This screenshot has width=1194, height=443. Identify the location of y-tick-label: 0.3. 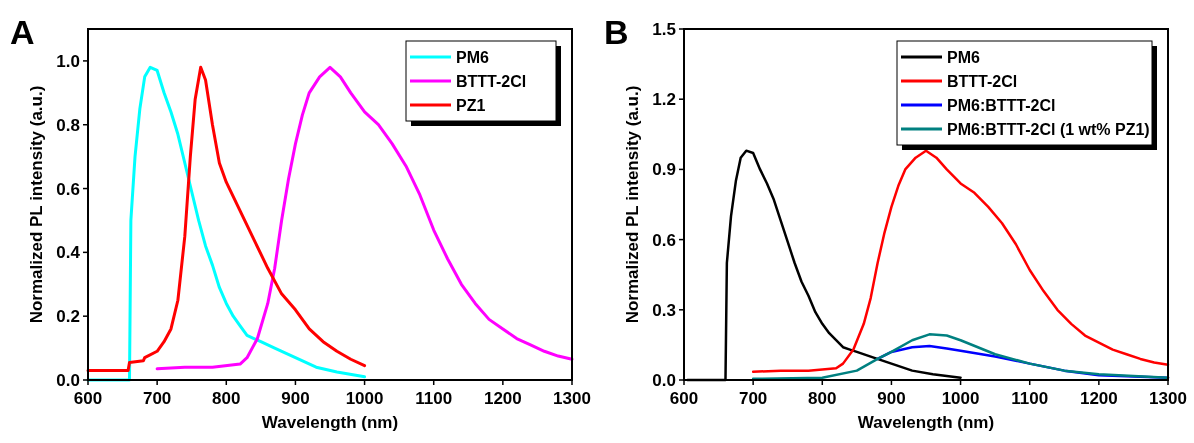
(664, 310).